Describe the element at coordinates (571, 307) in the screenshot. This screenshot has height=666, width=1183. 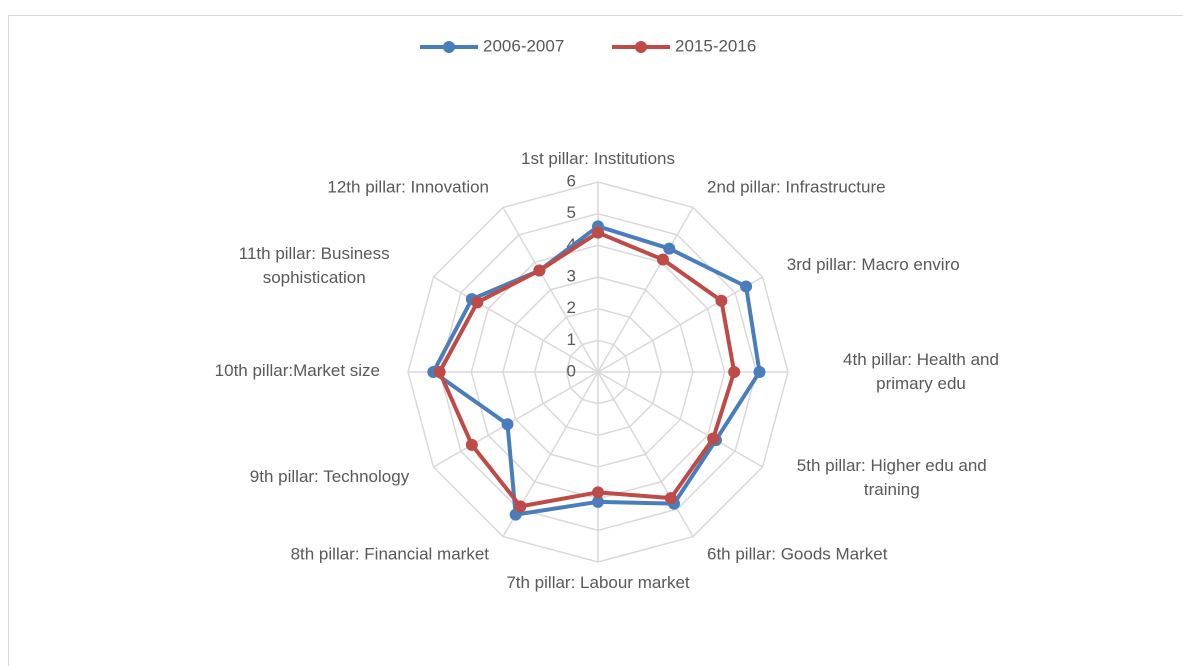
I see `r-tick-label: 2` at that location.